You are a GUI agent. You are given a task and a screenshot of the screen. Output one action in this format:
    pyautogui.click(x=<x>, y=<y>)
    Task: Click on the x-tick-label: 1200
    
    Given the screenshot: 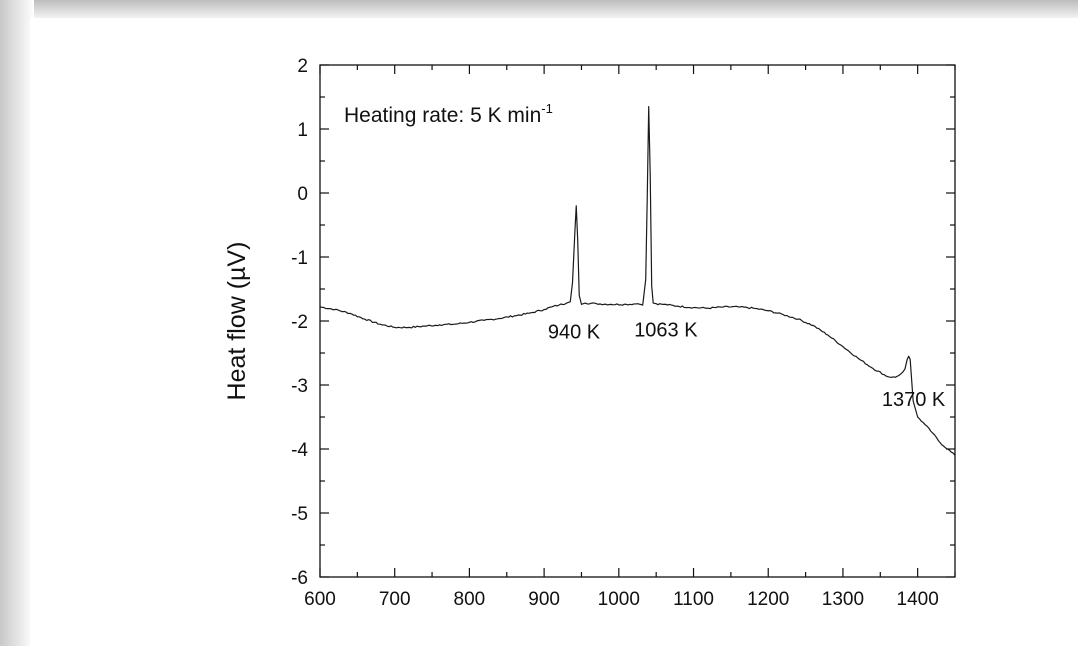 What is the action you would take?
    pyautogui.click(x=768, y=599)
    